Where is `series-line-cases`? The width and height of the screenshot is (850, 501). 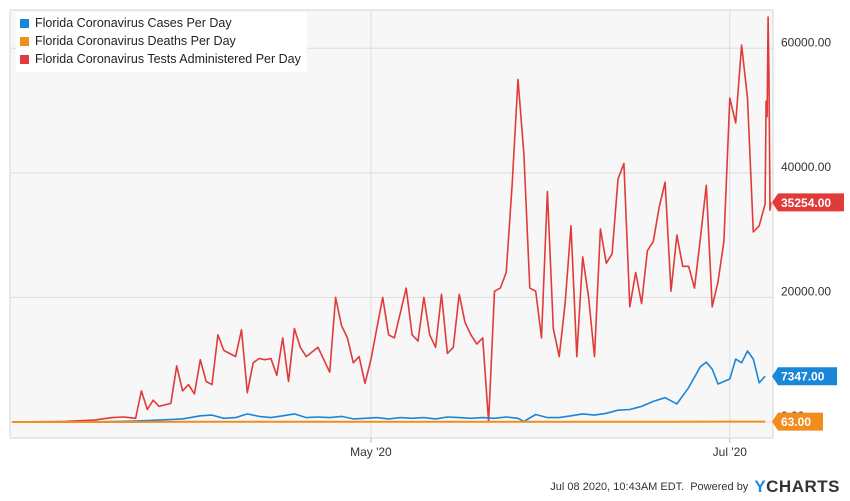
series-line-cases is located at coordinates (389, 386).